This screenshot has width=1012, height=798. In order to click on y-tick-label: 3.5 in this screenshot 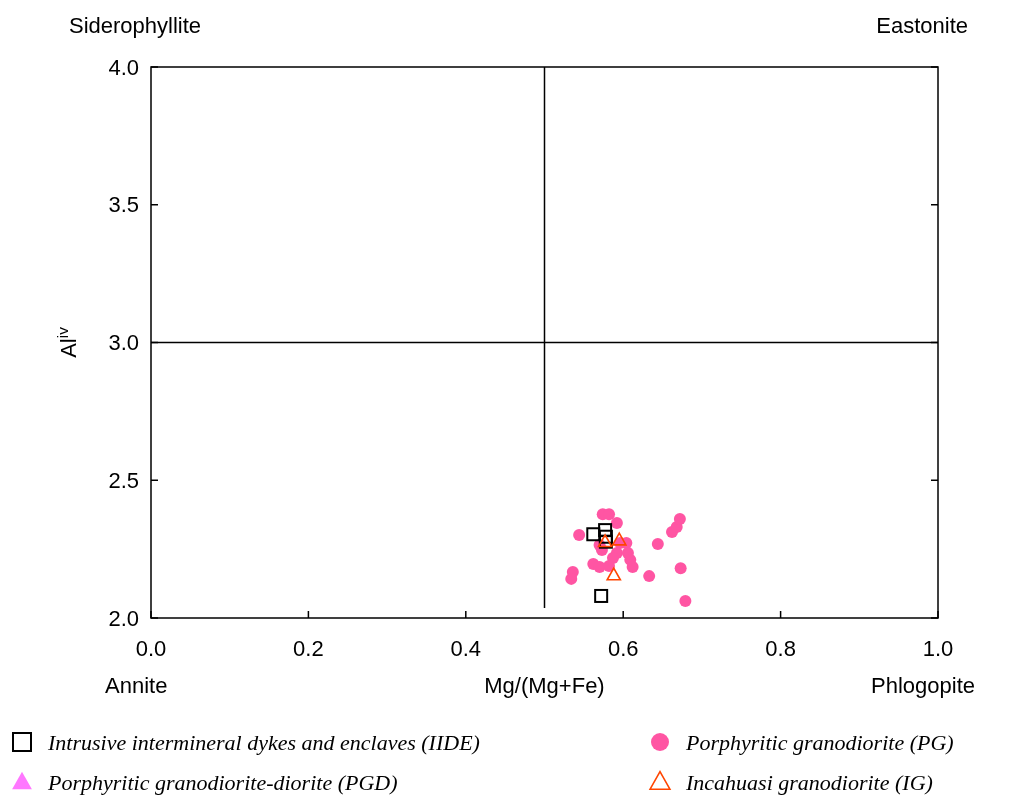, I will do `click(123, 205)`.